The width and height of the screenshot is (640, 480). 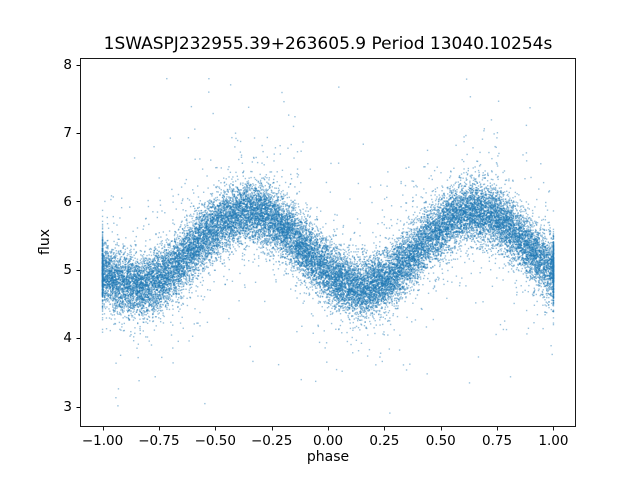 What do you see at coordinates (497, 441) in the screenshot?
I see `x-tick-label: 0.75` at bounding box center [497, 441].